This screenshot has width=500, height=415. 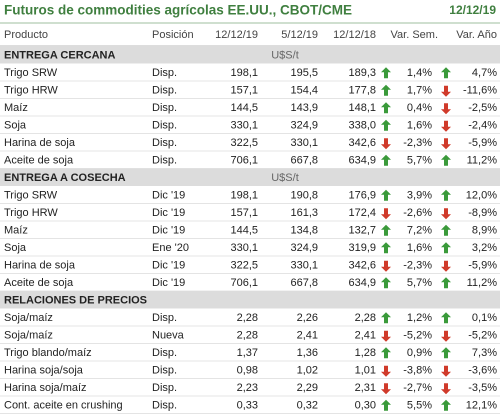 What do you see at coordinates (472, 10) in the screenshot?
I see `date: 12/12/19` at bounding box center [472, 10].